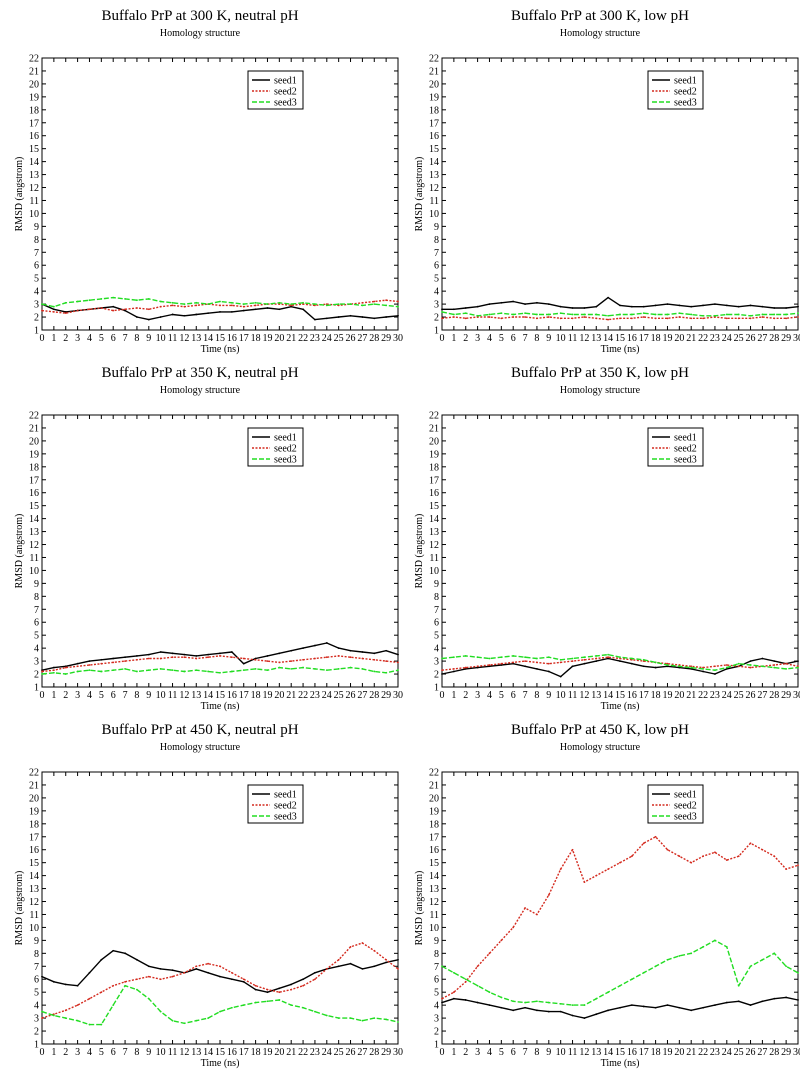 This screenshot has width=800, height=1079. Describe the element at coordinates (220, 695) in the screenshot. I see `x-tick-label: 15` at that location.